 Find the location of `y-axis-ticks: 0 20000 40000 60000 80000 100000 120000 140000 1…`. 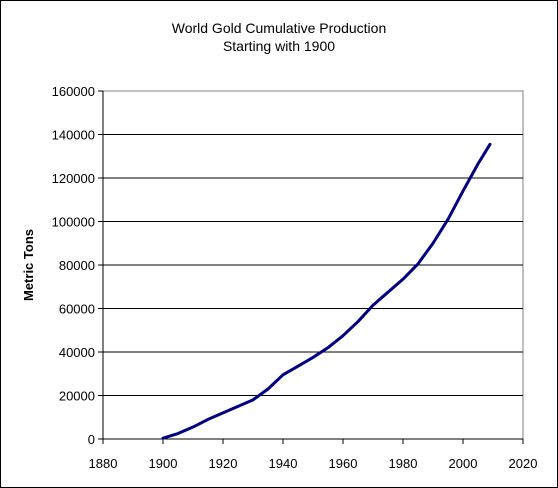

y-axis-ticks: 0 20000 40000 60000 80000 100000 120000 140000 1… is located at coordinates (77, 265).